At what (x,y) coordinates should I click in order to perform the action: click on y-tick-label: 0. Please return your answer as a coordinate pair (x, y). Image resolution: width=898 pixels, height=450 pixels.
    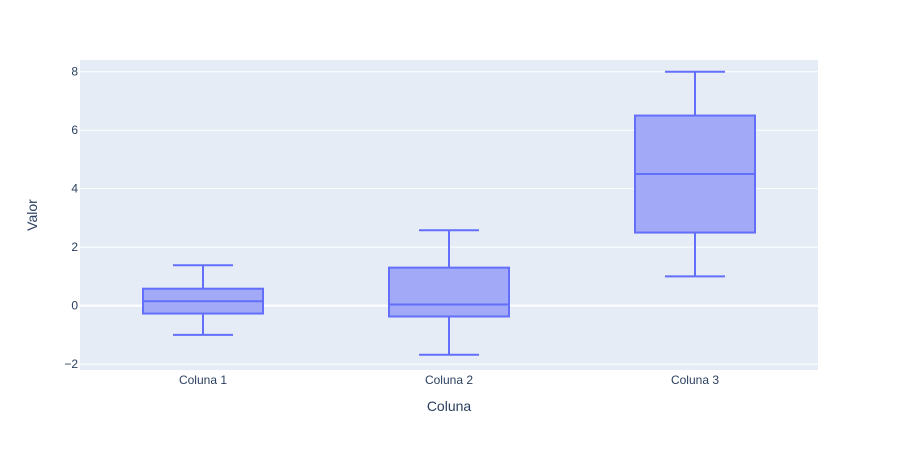
    Looking at the image, I should click on (74, 306).